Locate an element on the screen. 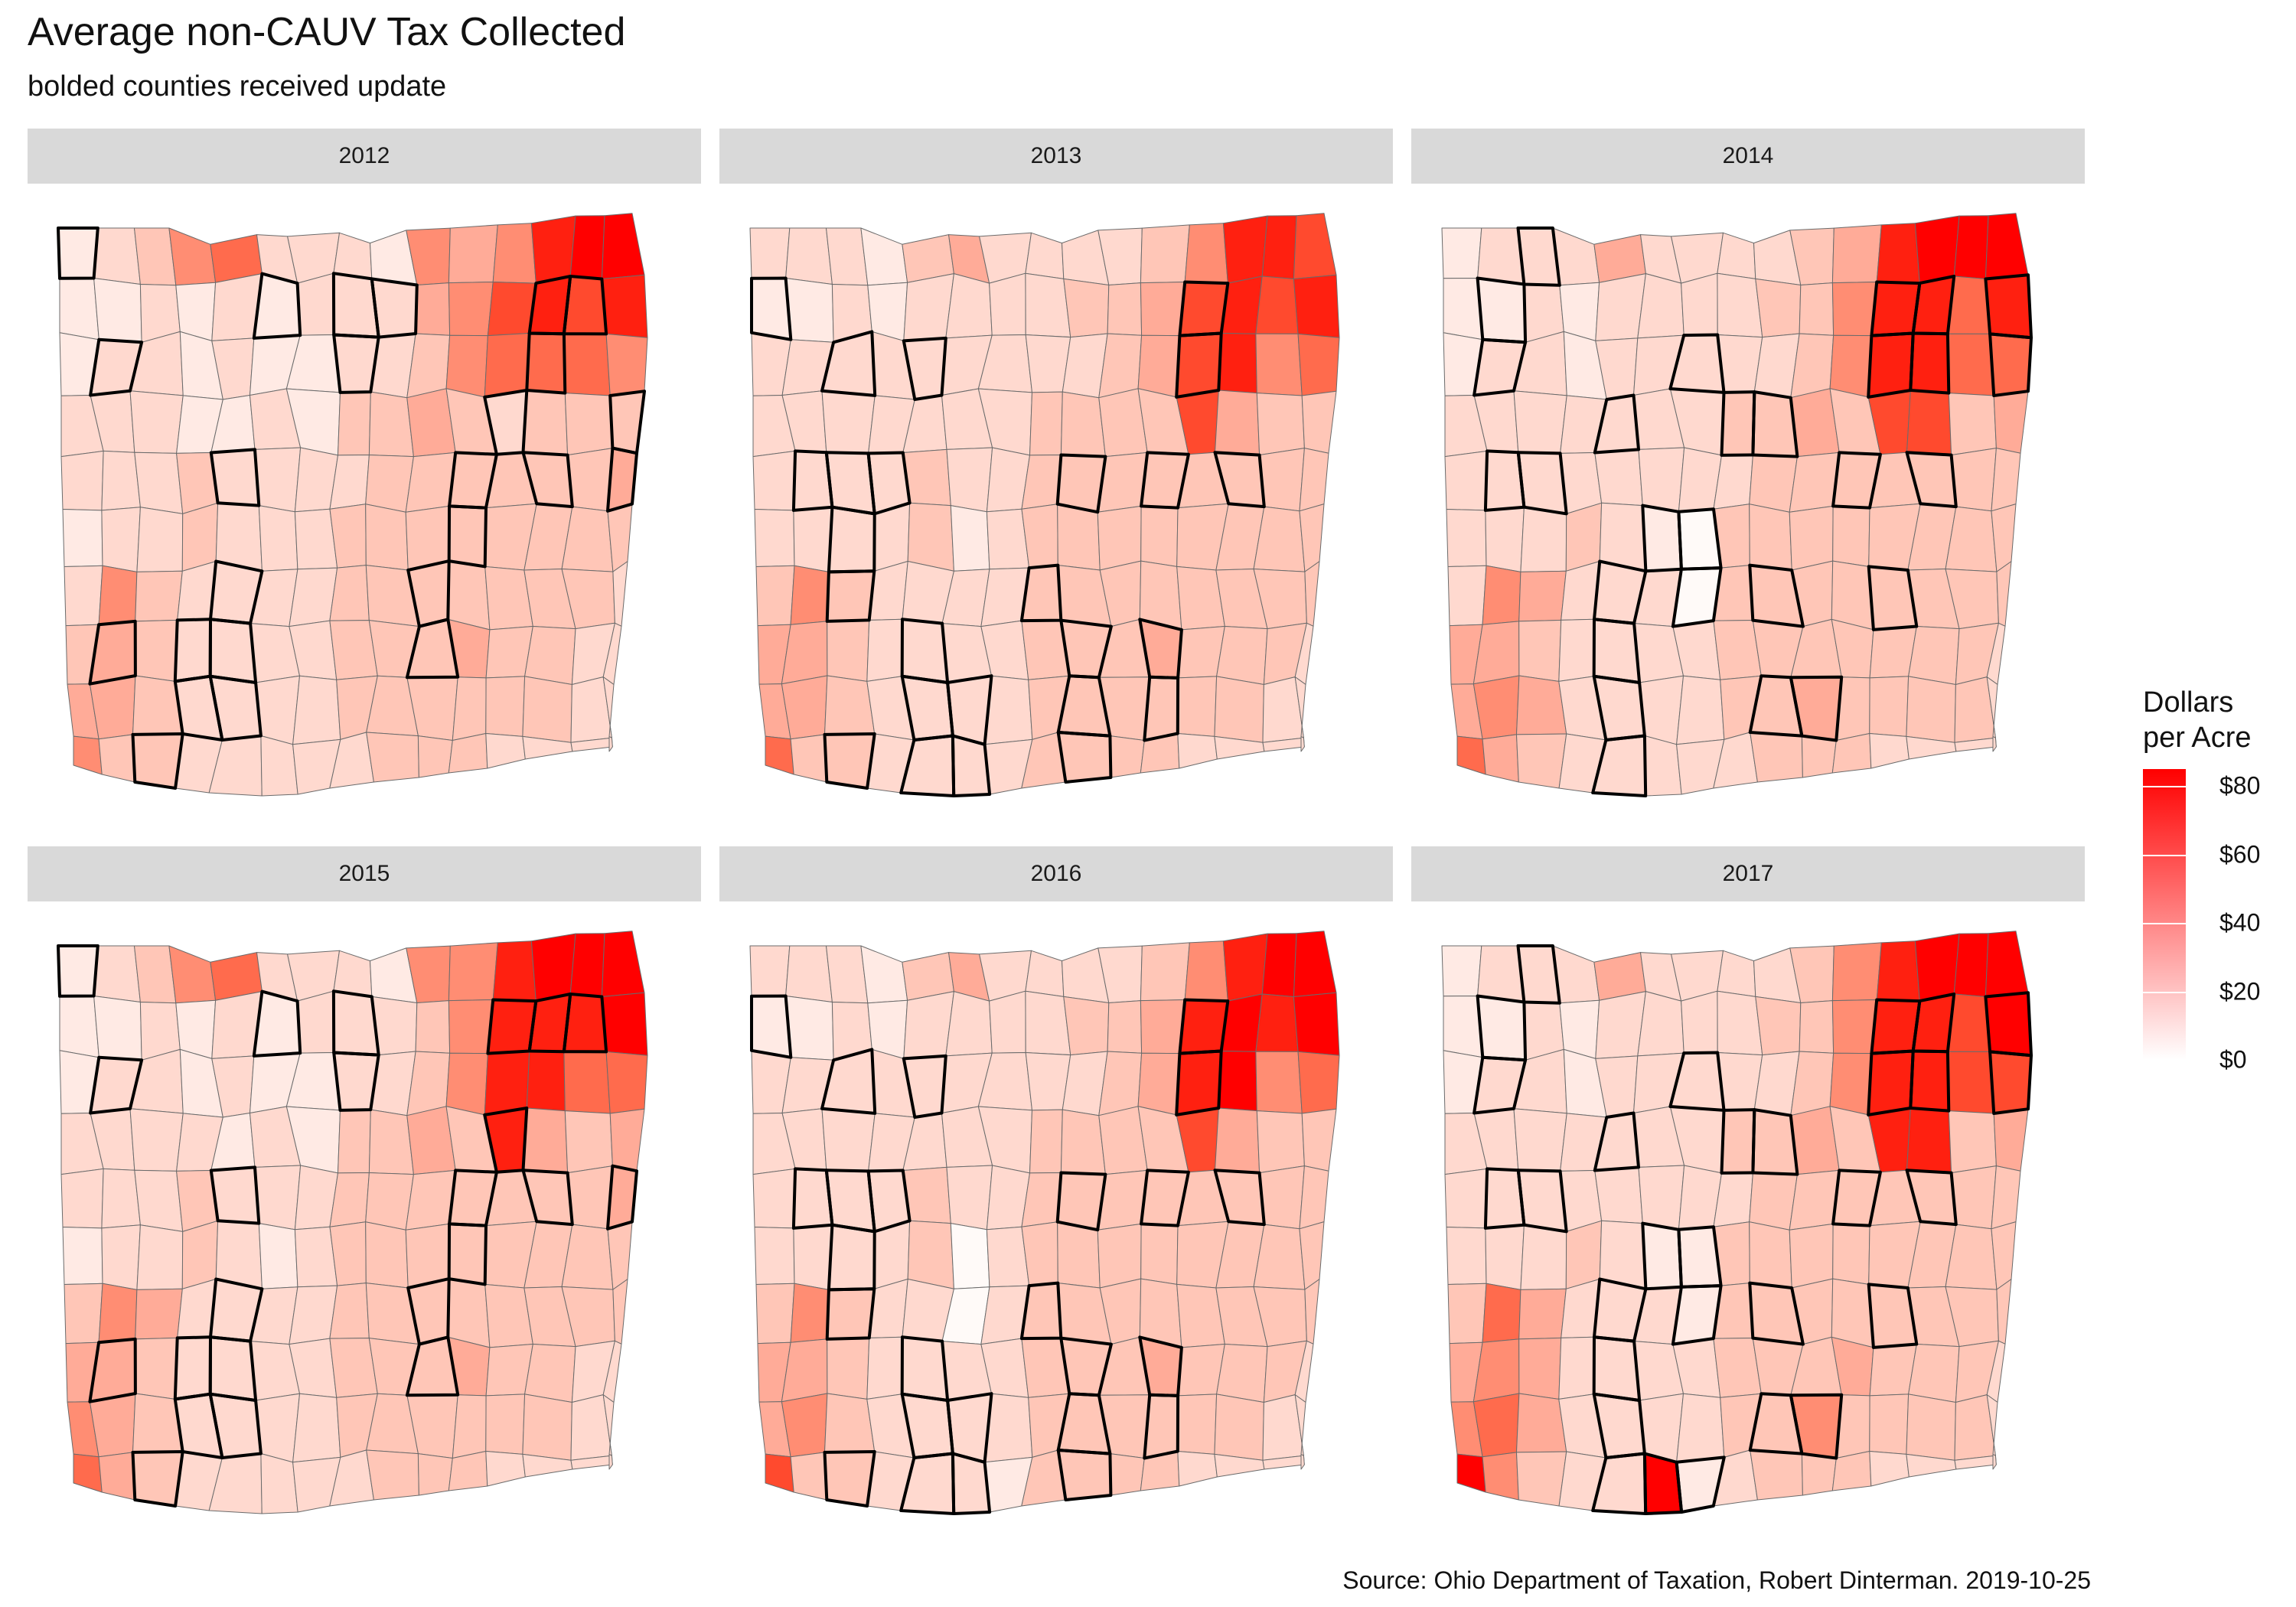 Image resolution: width=2296 pixels, height=1607 pixels. county-2017-r5c8 is located at coordinates (1770, 1255).